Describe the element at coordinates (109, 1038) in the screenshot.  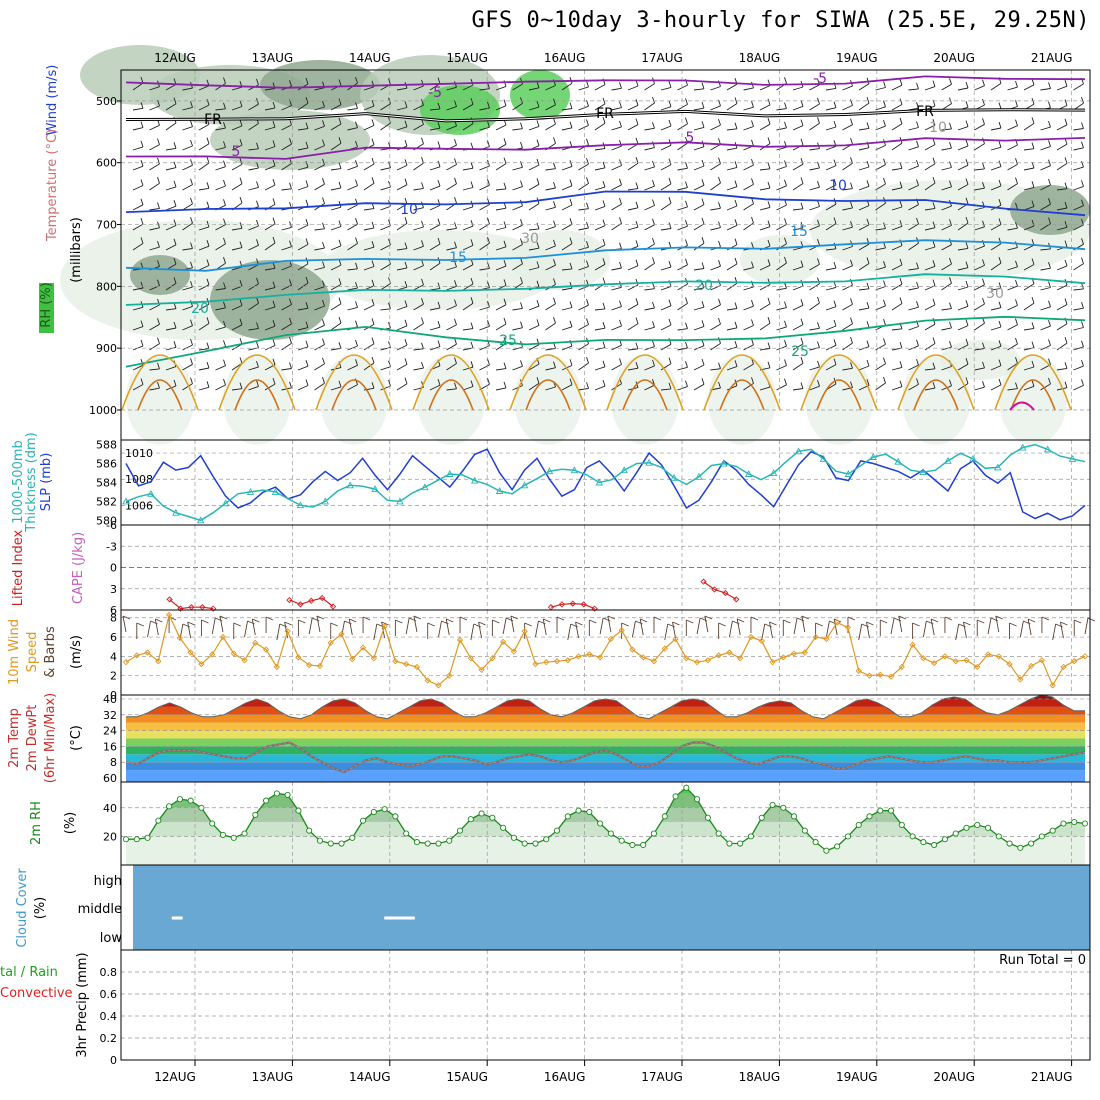
I see `y-tick-label: 0.2` at that location.